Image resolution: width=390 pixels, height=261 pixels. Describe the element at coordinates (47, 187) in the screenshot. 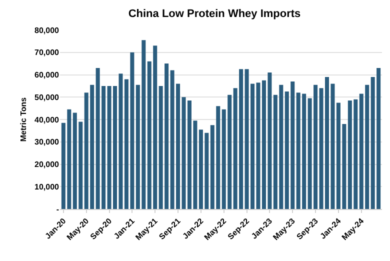

I see `y-tick-label: 10,000` at that location.